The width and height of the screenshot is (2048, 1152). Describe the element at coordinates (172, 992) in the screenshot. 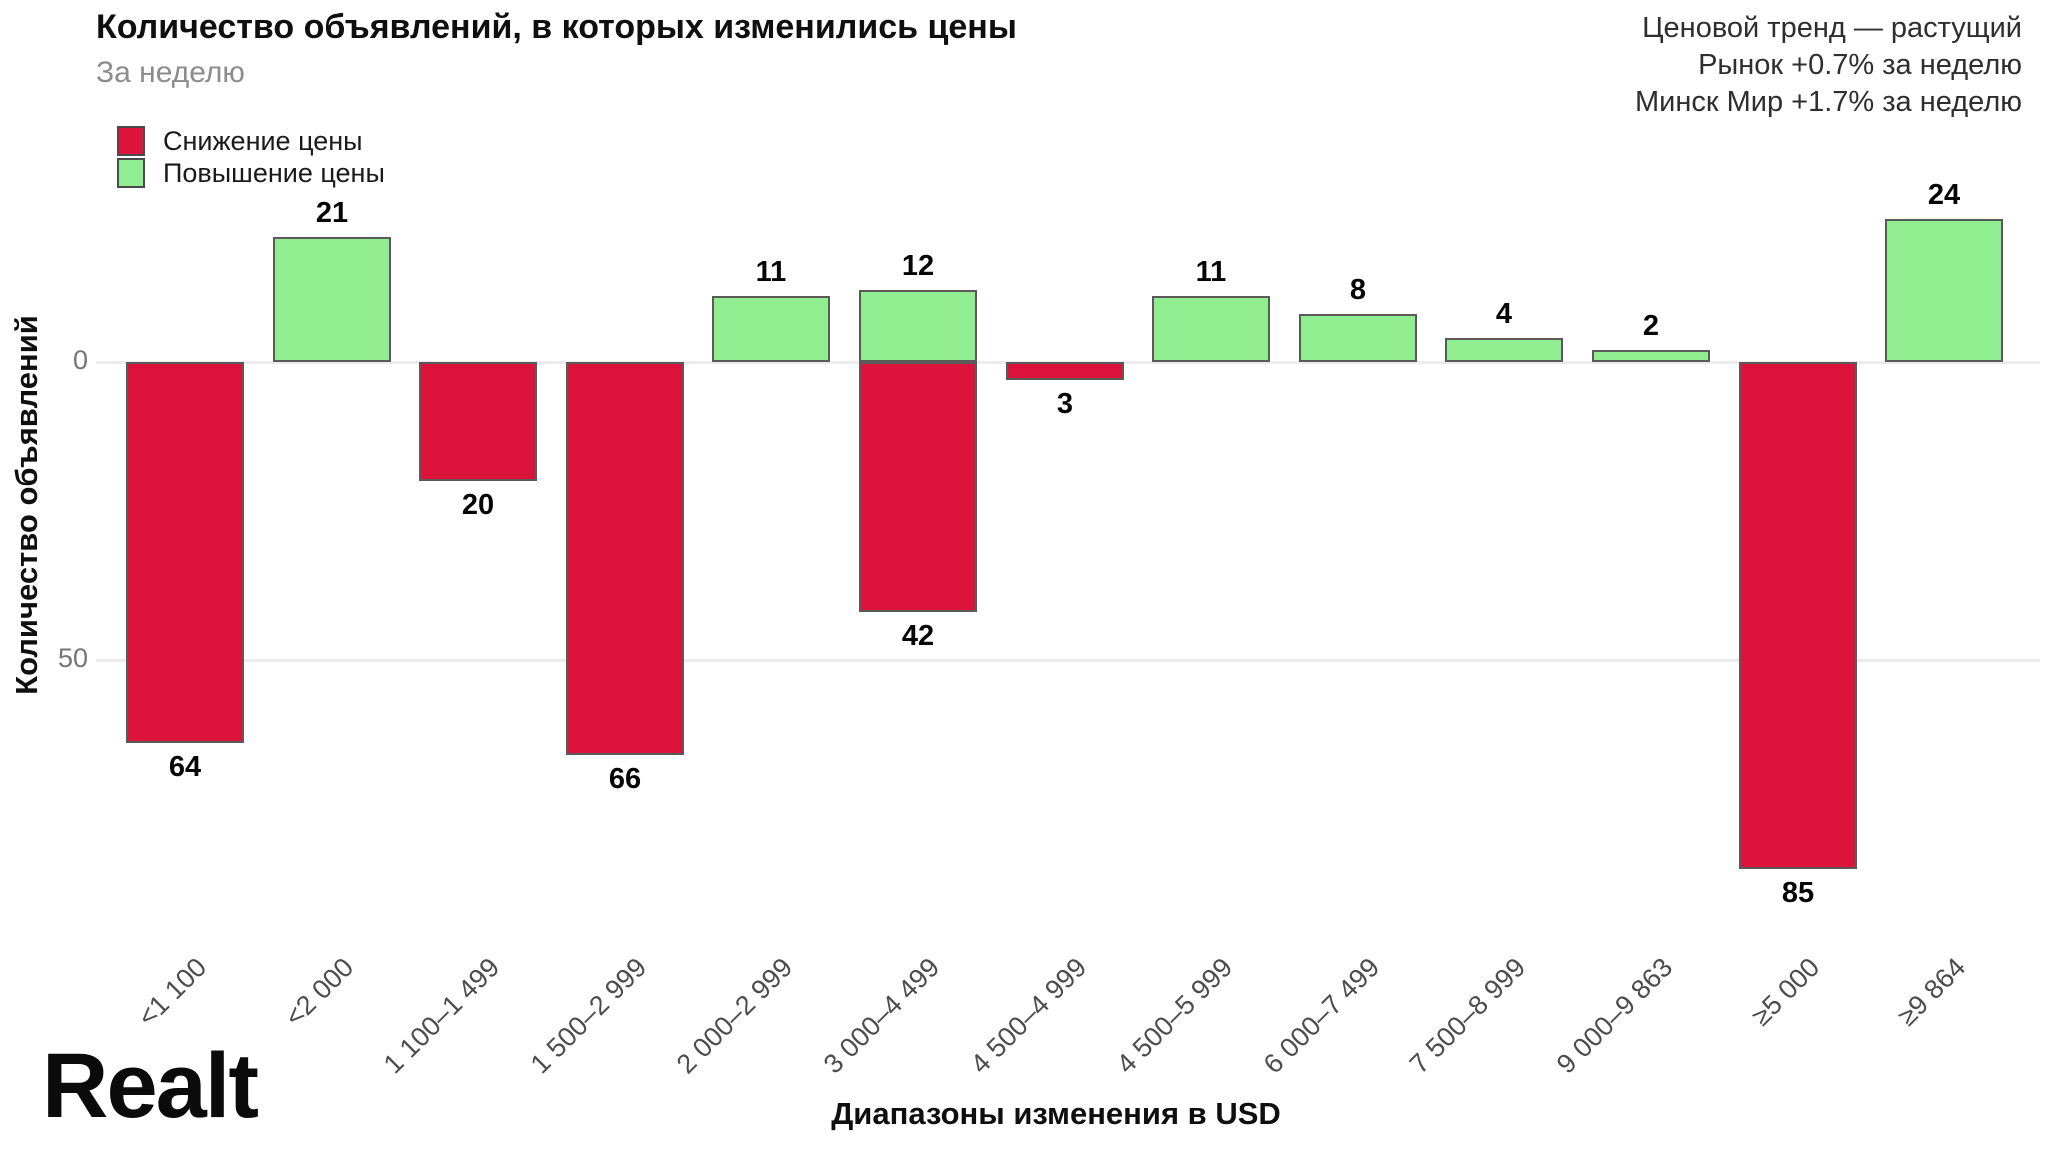

I see `x-tick-label: <1 100` at that location.